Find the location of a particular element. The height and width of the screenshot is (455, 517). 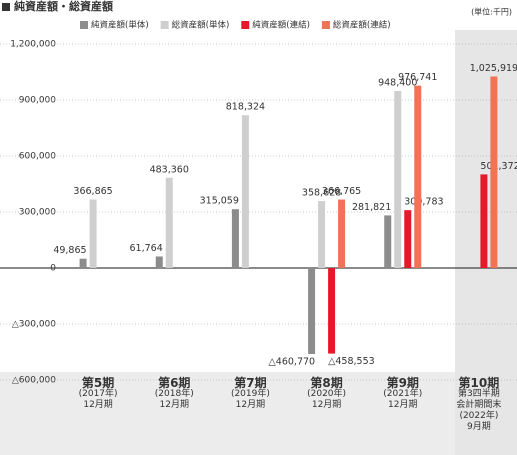

y-tick-label: 600,000 is located at coordinates (37, 157).